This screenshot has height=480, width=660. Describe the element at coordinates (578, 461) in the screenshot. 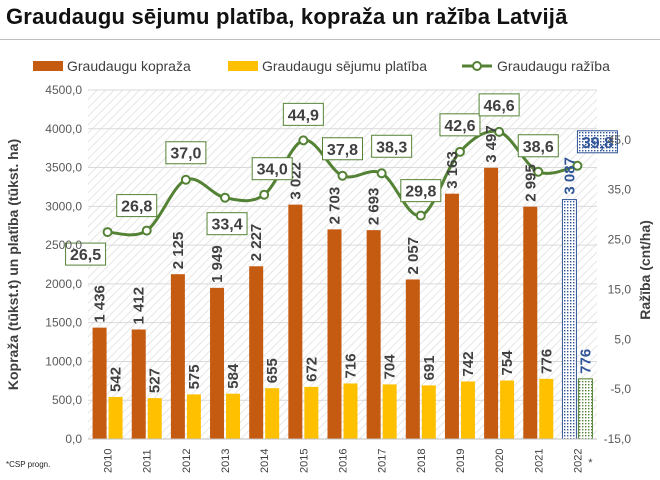

I see `x-tick-label: 2022` at that location.